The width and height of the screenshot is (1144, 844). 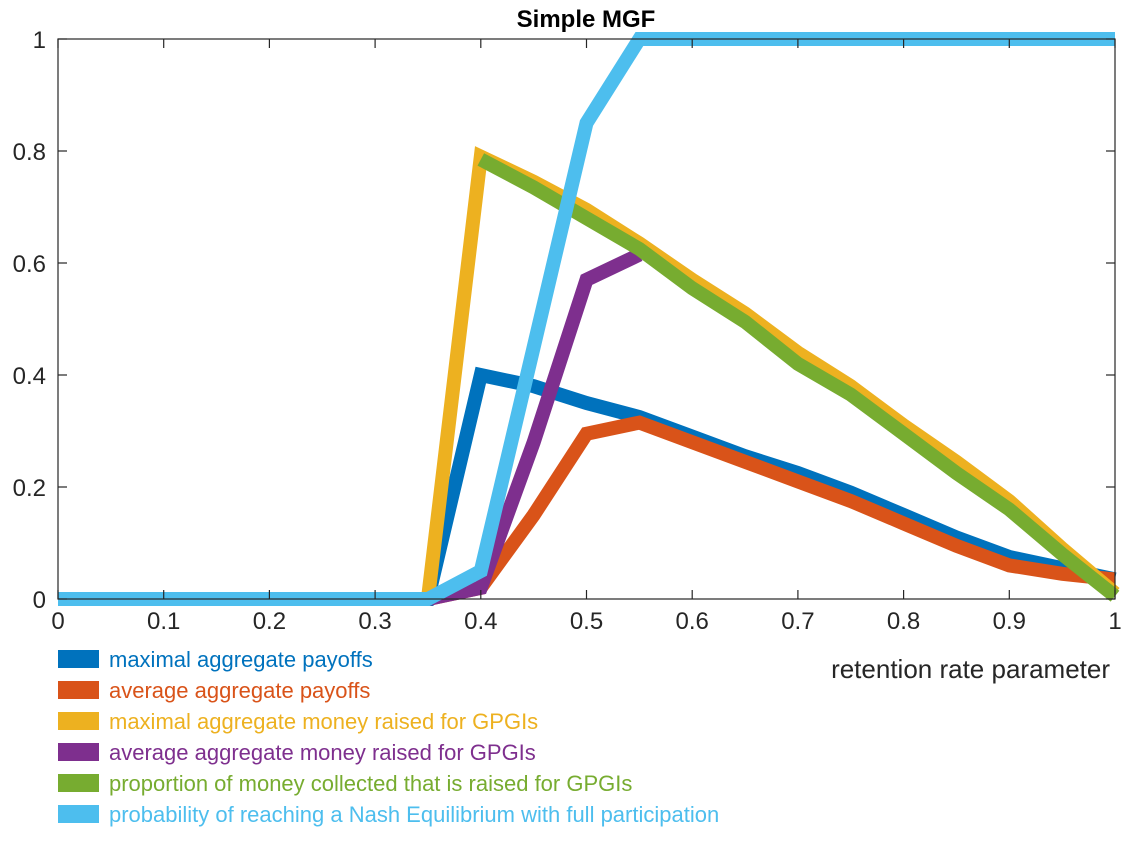 I want to click on y-tick-label: 0.4, so click(x=29, y=376).